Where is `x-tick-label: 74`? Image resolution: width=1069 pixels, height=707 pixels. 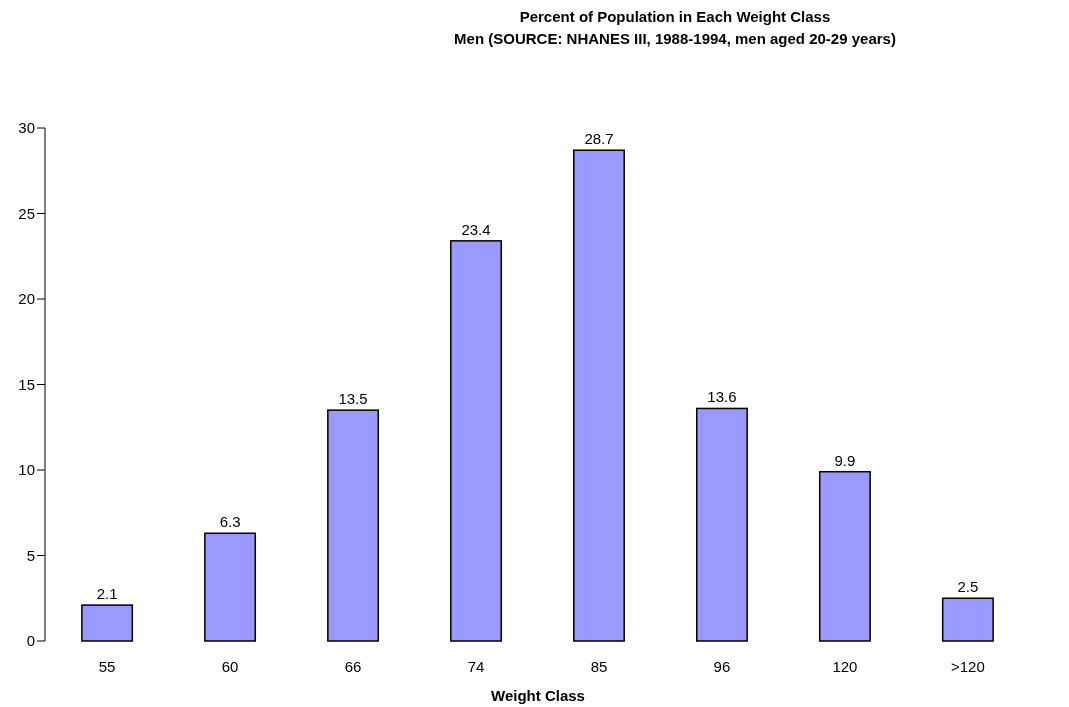 x-tick-label: 74 is located at coordinates (476, 666).